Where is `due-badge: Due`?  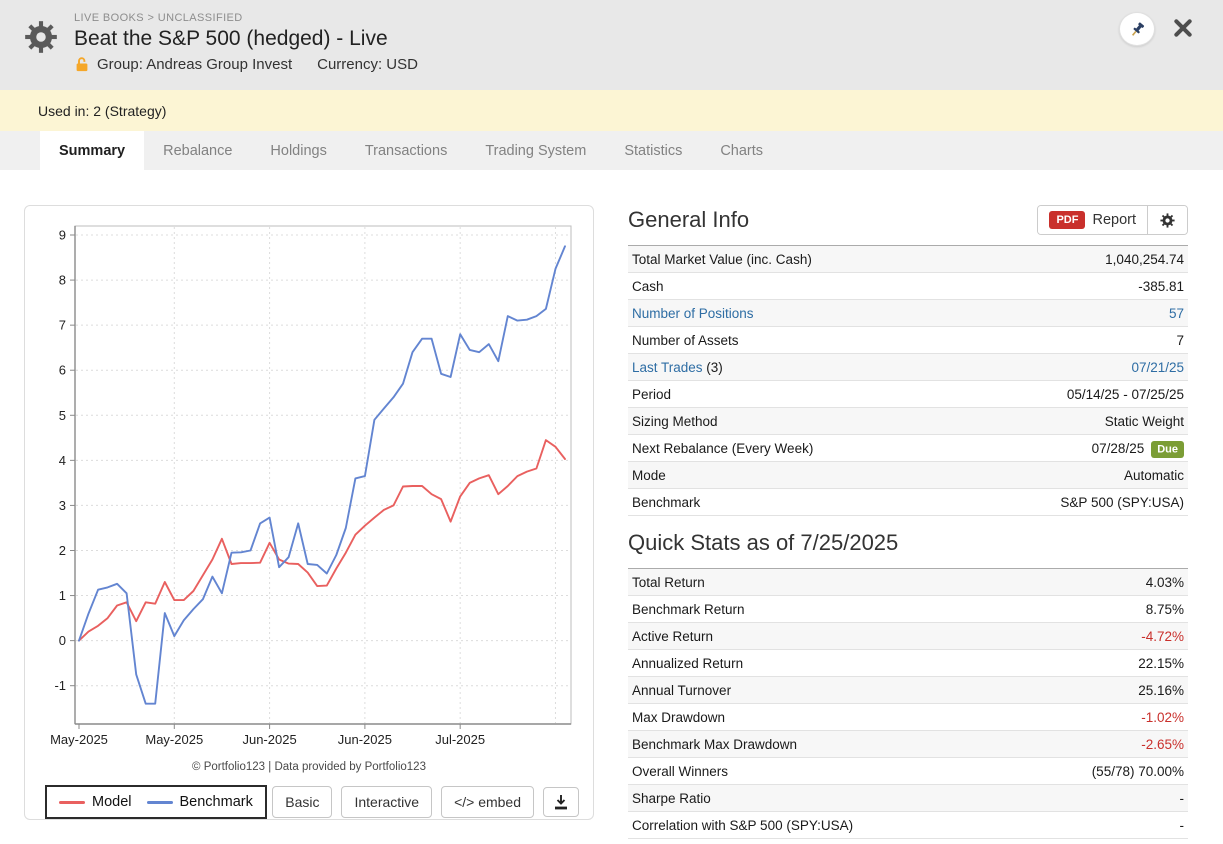
due-badge: Due is located at coordinates (1167, 449).